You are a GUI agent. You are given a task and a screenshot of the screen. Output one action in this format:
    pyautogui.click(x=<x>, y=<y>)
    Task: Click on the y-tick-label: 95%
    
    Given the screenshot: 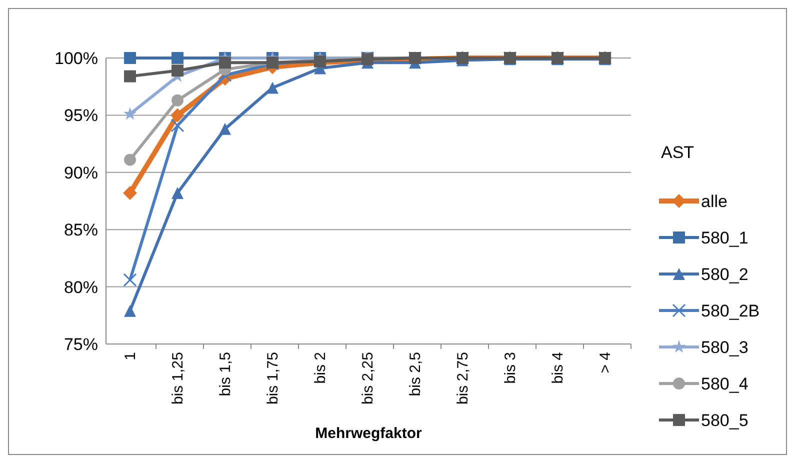 What is the action you would take?
    pyautogui.click(x=81, y=116)
    